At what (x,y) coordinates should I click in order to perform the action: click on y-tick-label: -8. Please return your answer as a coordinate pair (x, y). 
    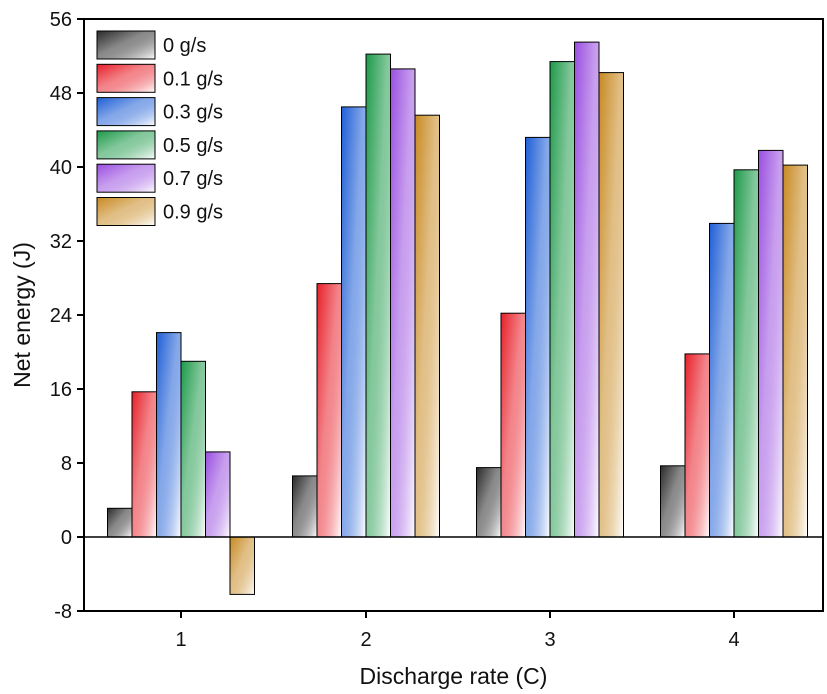
    Looking at the image, I should click on (63, 612).